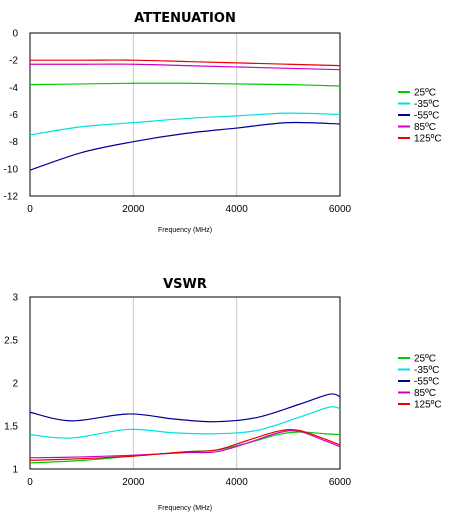  Describe the element at coordinates (13, 142) in the screenshot. I see `y-tick-label: -8` at that location.